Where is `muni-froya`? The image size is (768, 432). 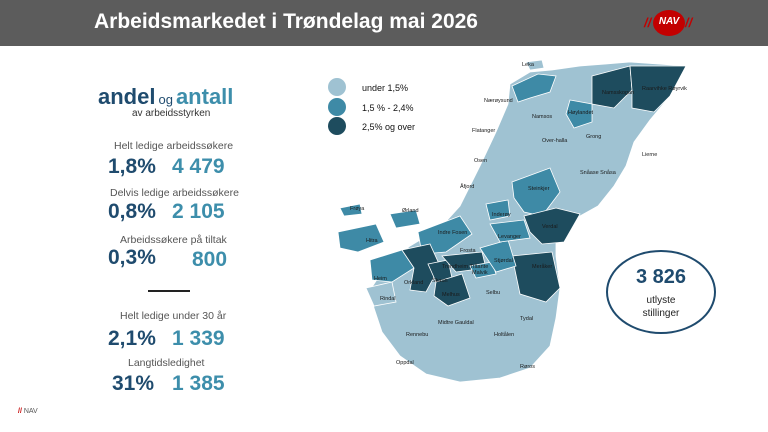 muni-froya is located at coordinates (351, 210).